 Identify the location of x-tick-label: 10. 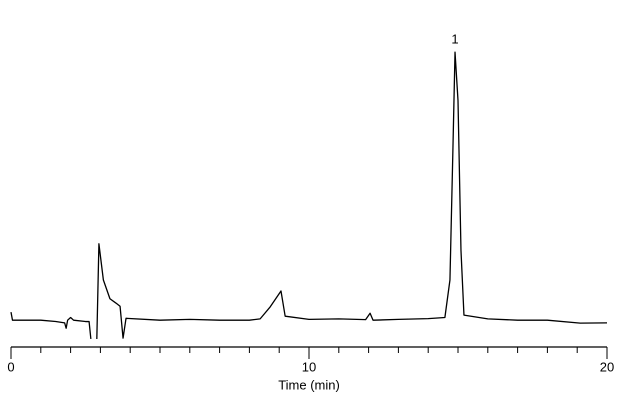
(309, 366).